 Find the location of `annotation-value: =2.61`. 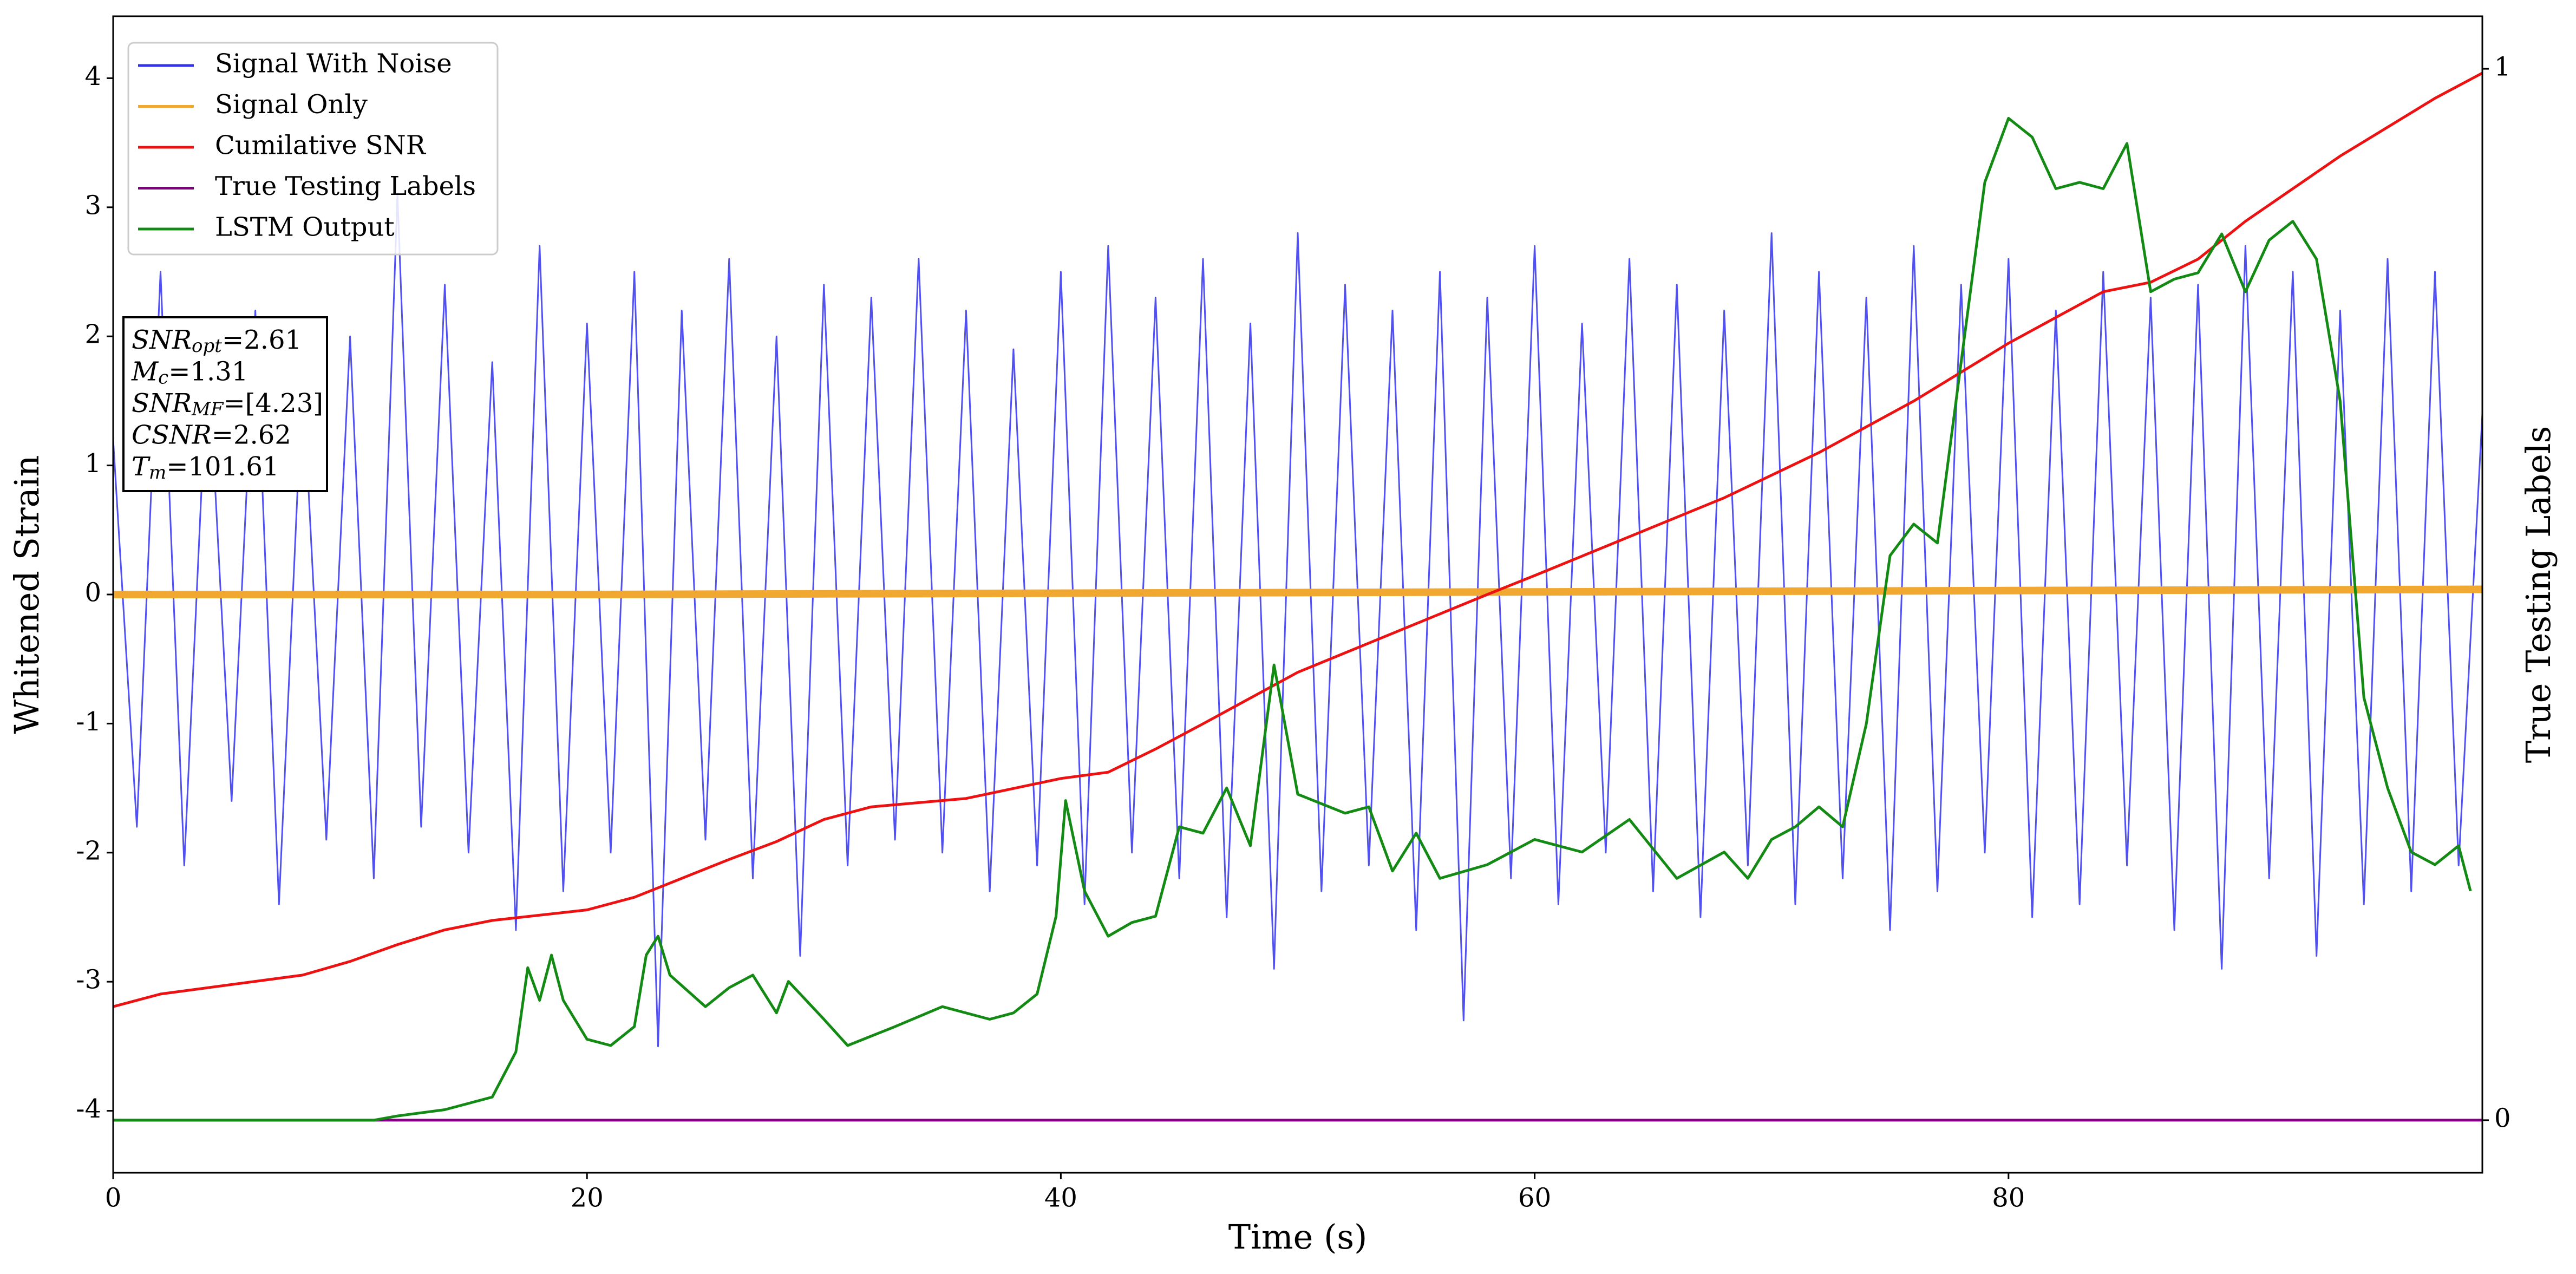

annotation-value: =2.61 is located at coordinates (262, 340).